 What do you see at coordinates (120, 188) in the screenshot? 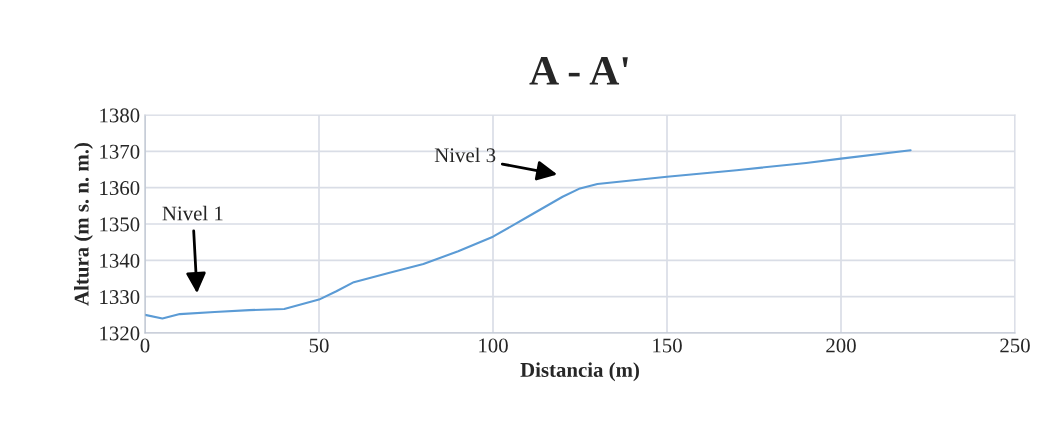
I see `y-tick-label: 1360` at bounding box center [120, 188].